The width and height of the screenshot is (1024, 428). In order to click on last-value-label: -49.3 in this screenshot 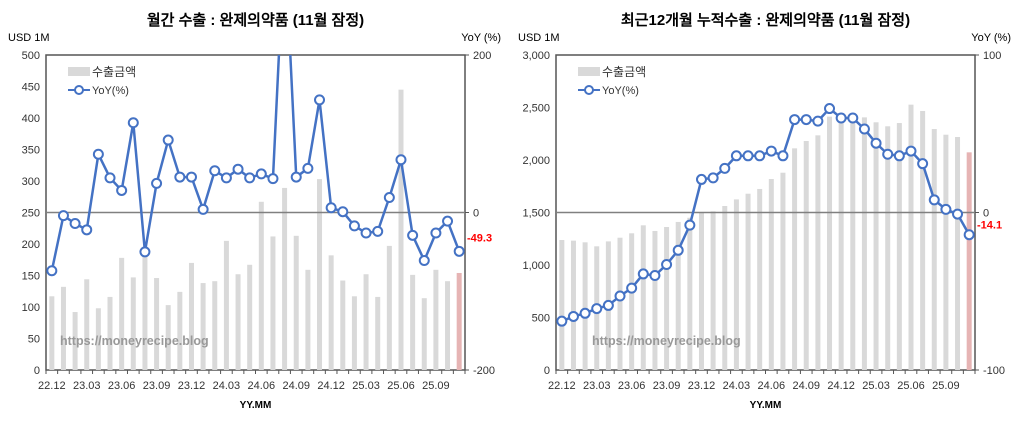, I will do `click(479, 238)`.